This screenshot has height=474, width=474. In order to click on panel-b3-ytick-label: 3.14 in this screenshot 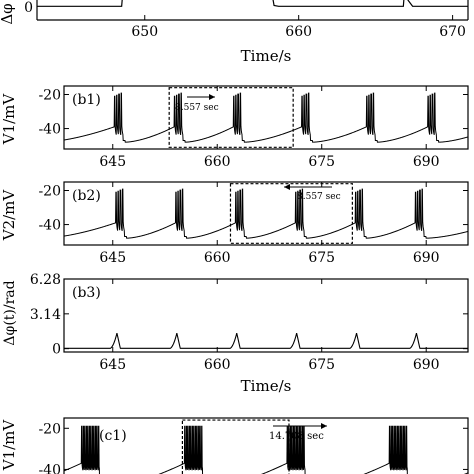, I will do `click(45, 315)`.